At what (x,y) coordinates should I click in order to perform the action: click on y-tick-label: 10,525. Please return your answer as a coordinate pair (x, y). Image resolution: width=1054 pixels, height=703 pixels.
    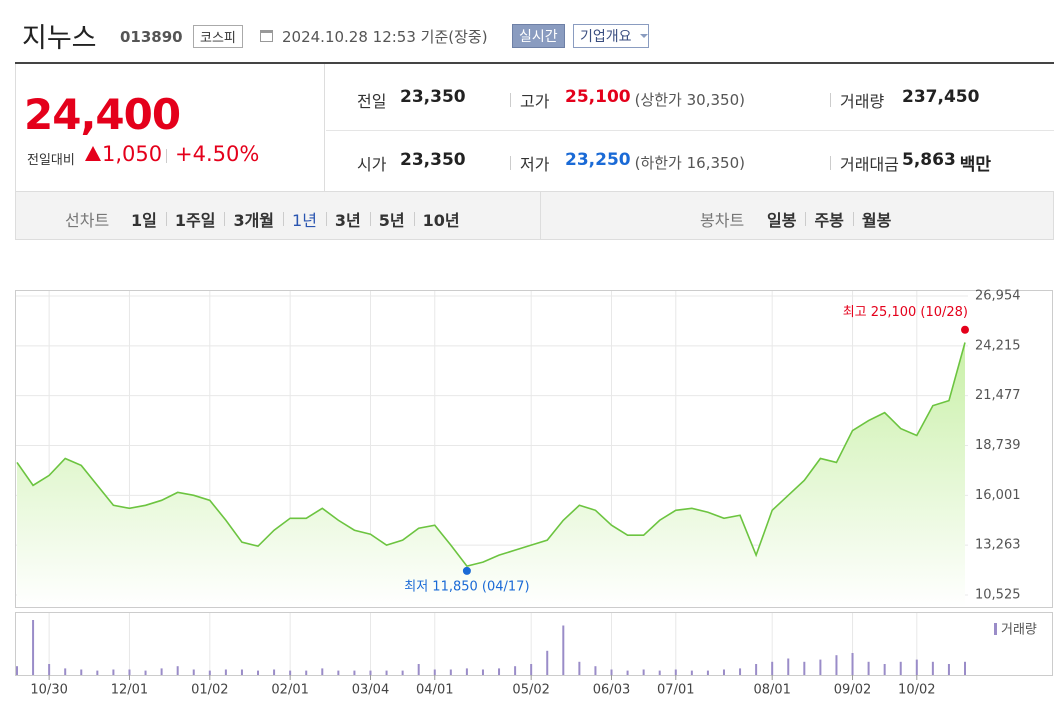
    Looking at the image, I should click on (998, 595).